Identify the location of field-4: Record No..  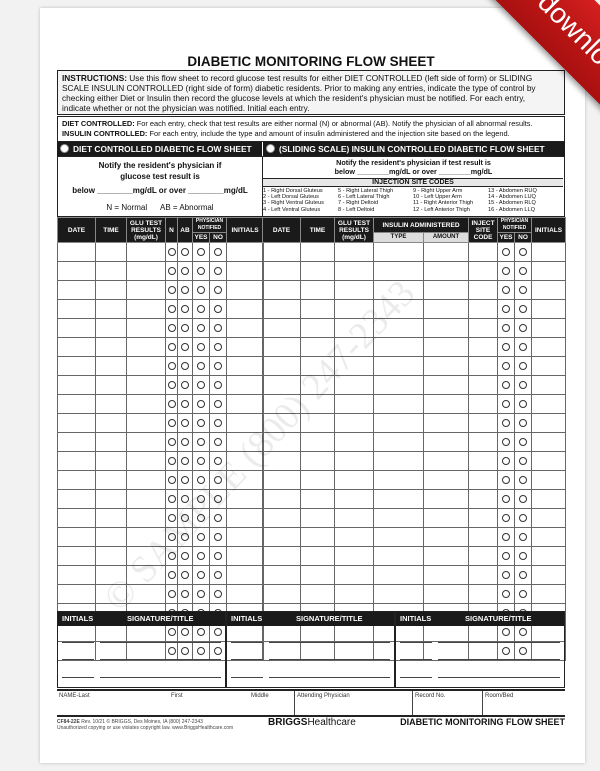
(447, 703).